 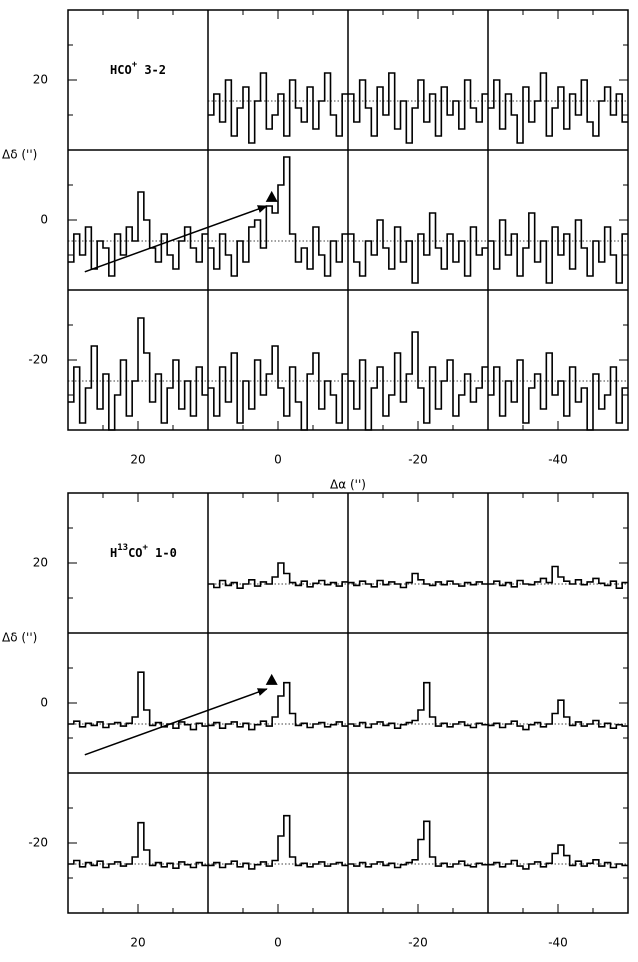 I want to click on line-label: HCO+ 3-2, so click(x=138, y=68).